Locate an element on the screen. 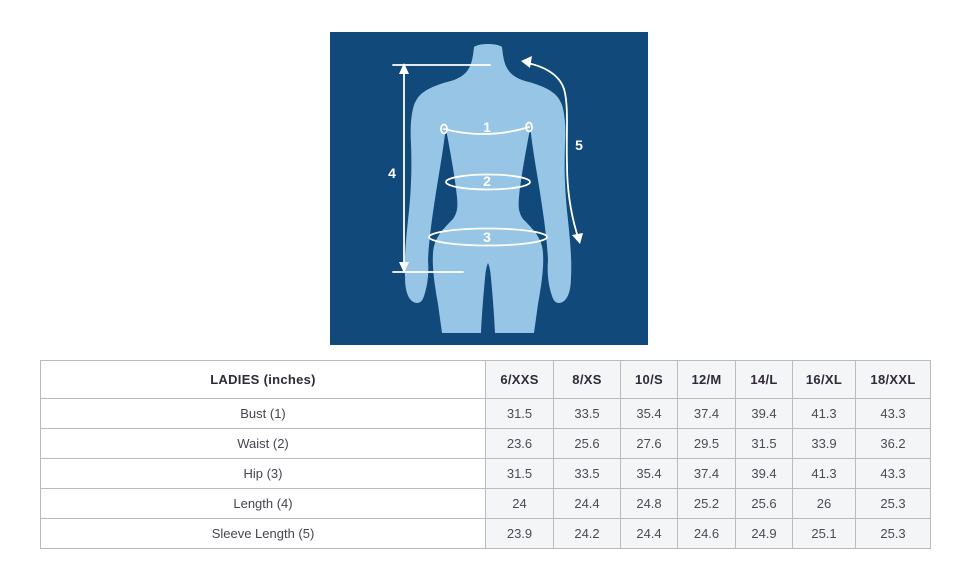 This screenshot has width=980, height=580. size-value-cell: 24.6 is located at coordinates (706, 533).